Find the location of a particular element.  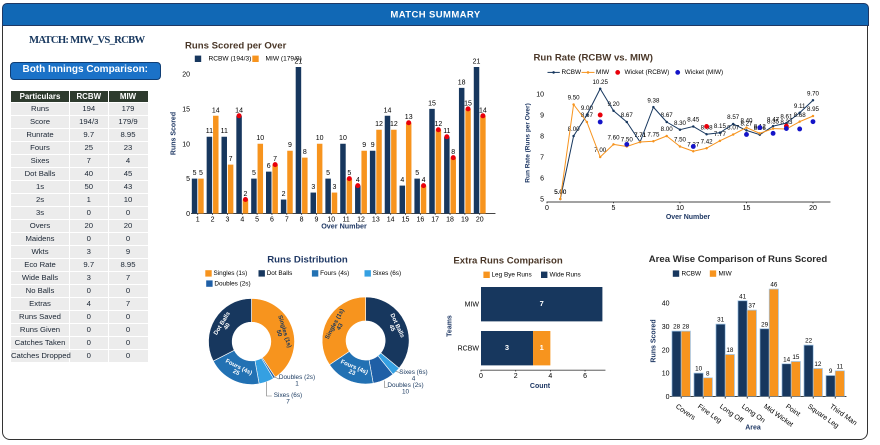

svg-text: Point is located at coordinates (792, 410).